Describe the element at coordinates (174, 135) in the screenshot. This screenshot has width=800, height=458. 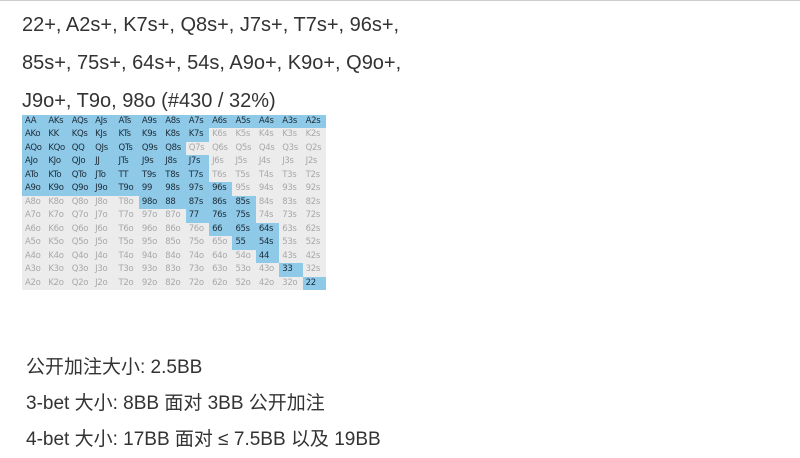
I see `hand-cell-K8s: K8s` at that location.